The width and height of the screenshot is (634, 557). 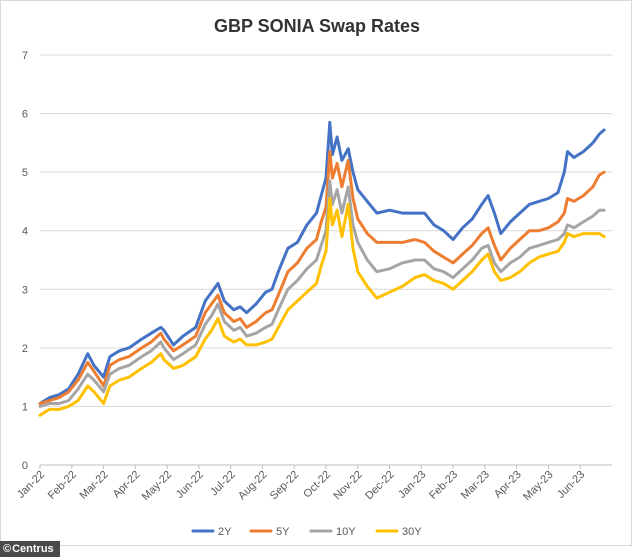 What do you see at coordinates (25, 56) in the screenshot?
I see `y-tick-label-7: 7` at bounding box center [25, 56].